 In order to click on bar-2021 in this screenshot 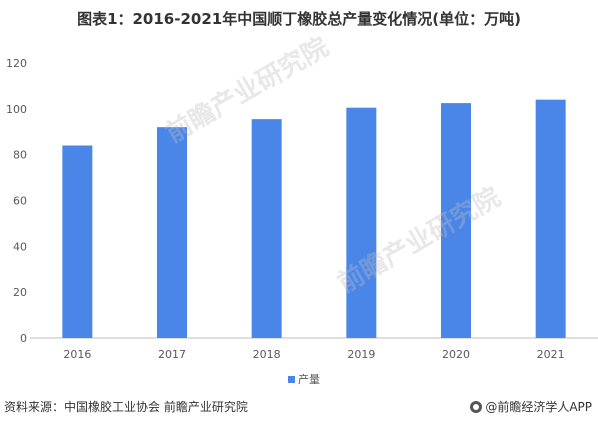, I will do `click(550, 219)`.